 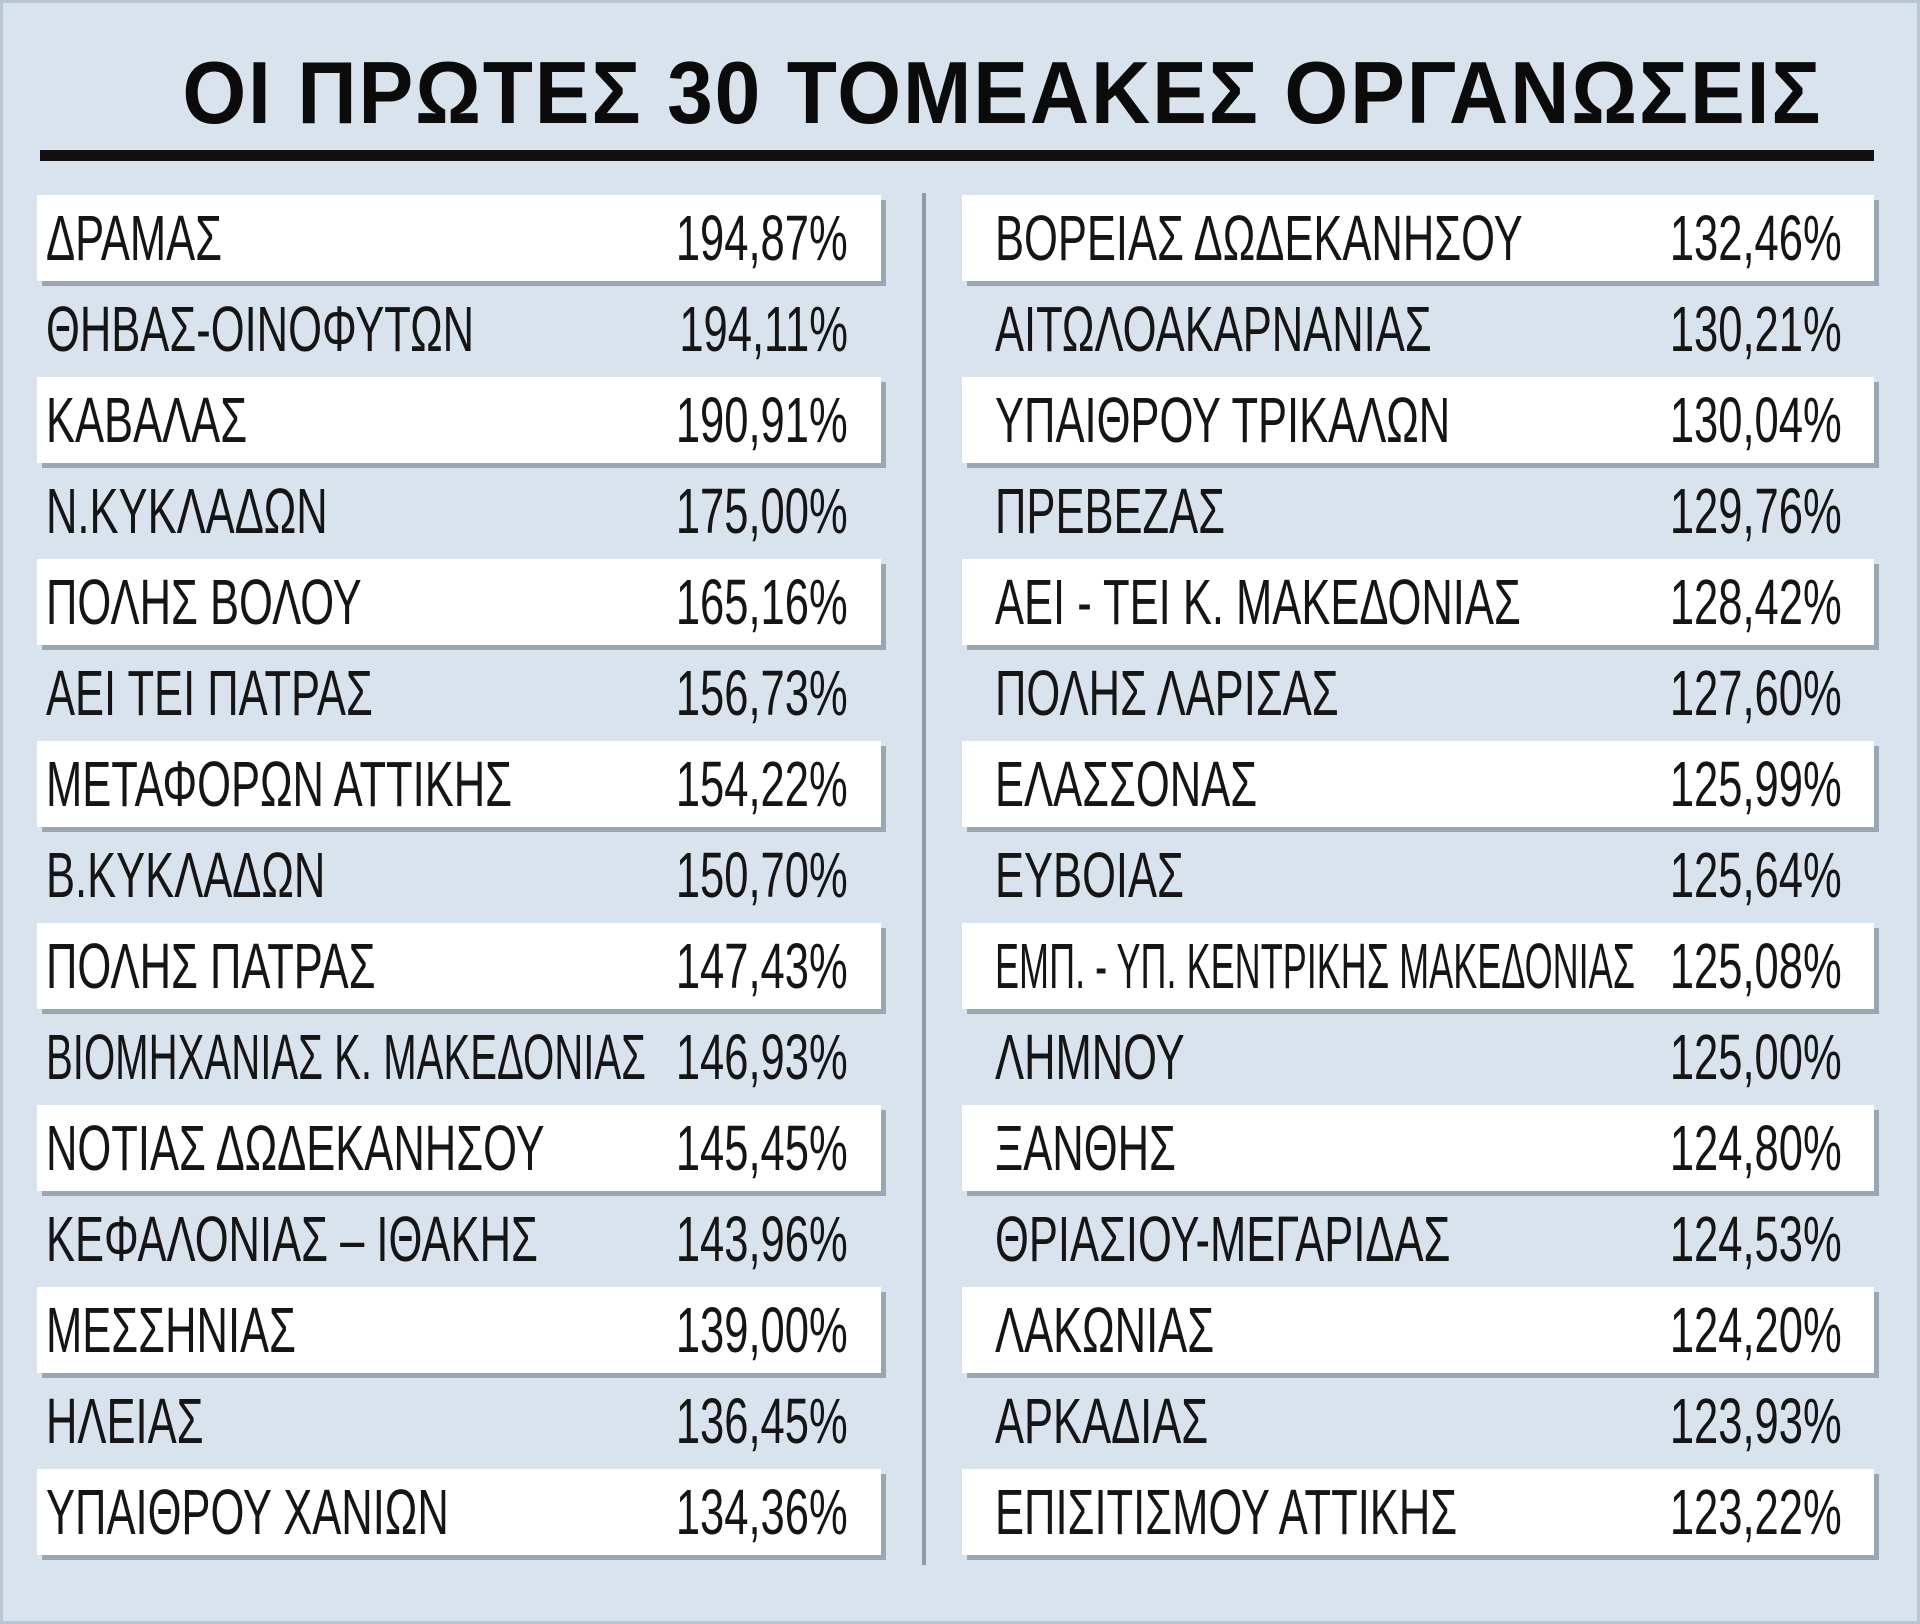 I want to click on row-name: ΒΟΡΕΙΑΣ ΔΩΔΕΚΑΝΗΣΟΥ, so click(x=1383, y=238).